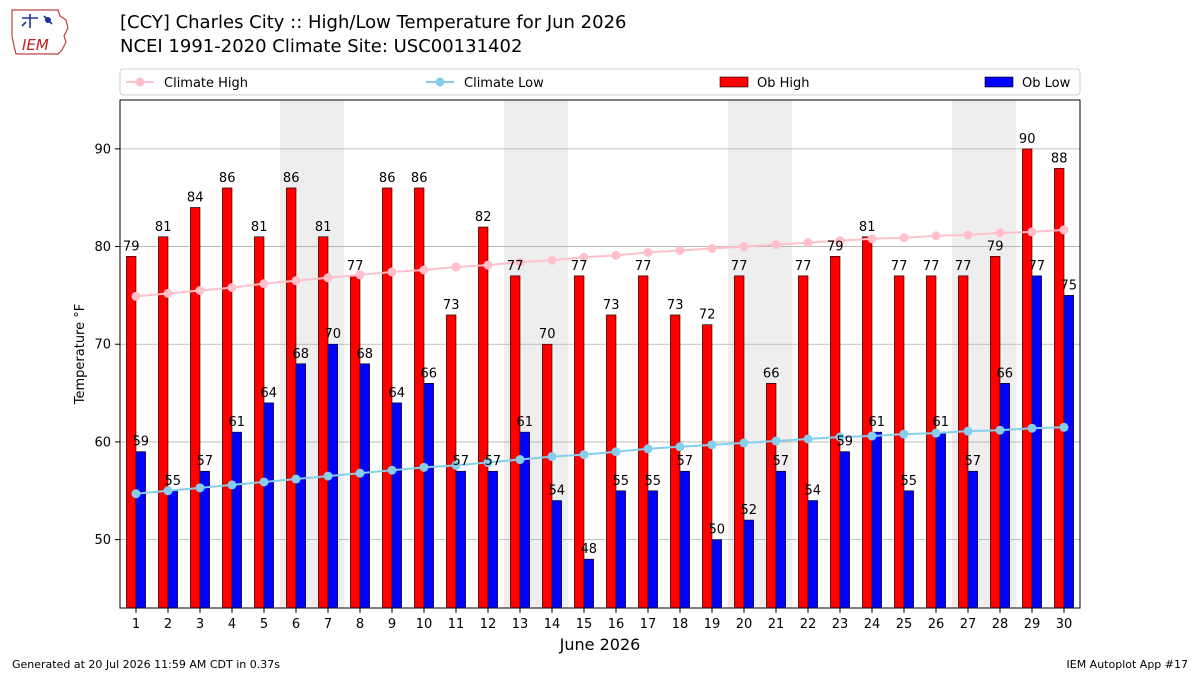 The width and height of the screenshot is (1200, 675). I want to click on climate-low-line, so click(600, 460).